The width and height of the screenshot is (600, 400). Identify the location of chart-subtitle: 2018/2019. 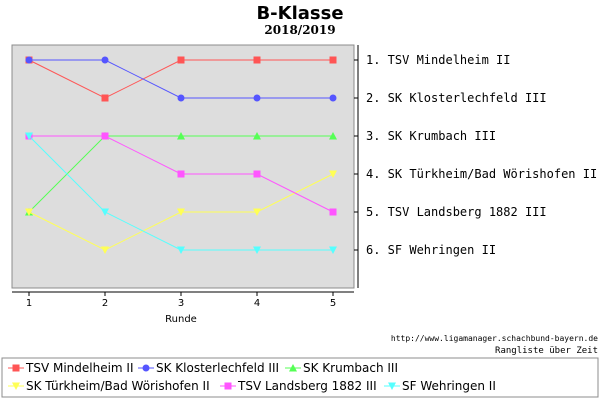
(299, 30).